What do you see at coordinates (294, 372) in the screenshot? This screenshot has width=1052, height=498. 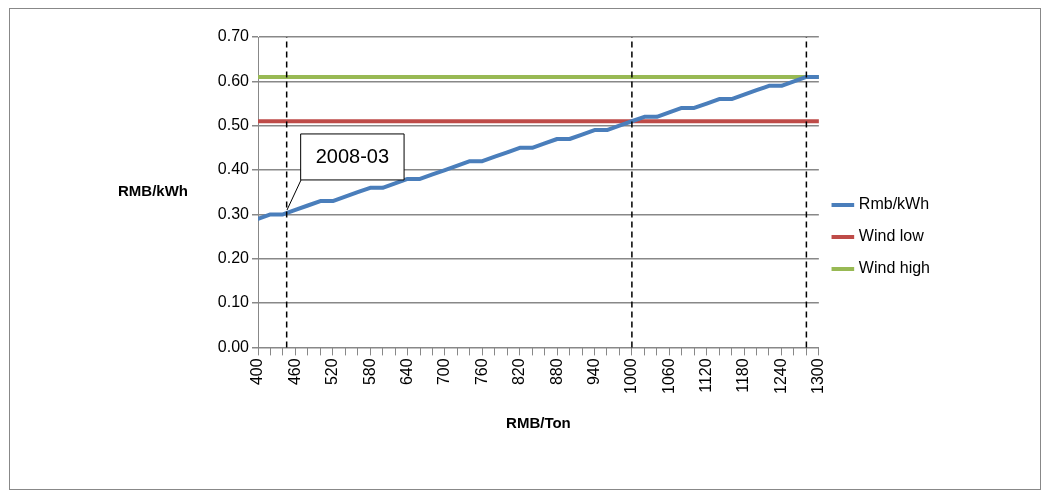 I see `x-tick-label: 460` at bounding box center [294, 372].